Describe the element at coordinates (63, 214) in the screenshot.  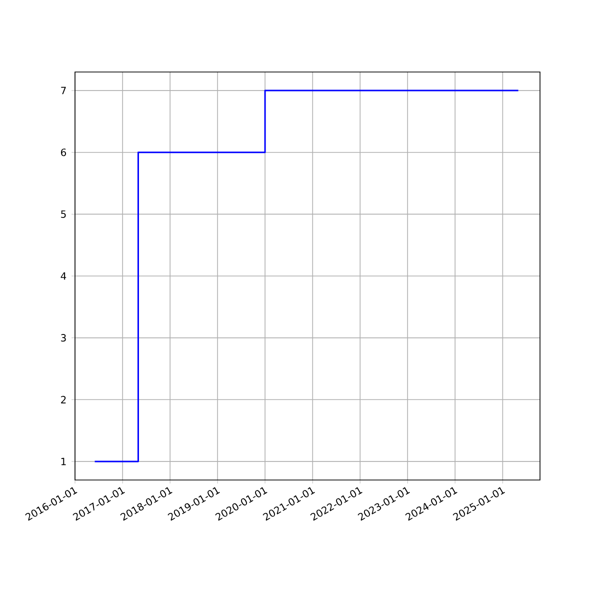
I see `y-tick-label: 5` at that location.